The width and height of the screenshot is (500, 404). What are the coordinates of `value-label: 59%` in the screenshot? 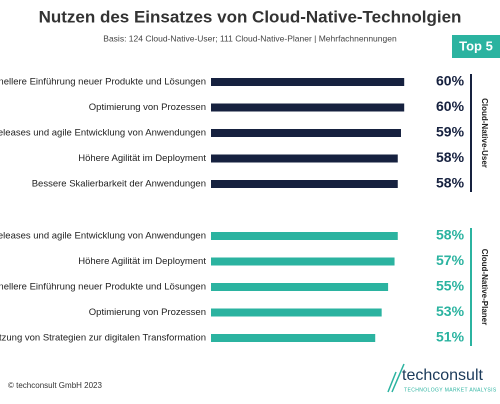 It's located at (450, 132).